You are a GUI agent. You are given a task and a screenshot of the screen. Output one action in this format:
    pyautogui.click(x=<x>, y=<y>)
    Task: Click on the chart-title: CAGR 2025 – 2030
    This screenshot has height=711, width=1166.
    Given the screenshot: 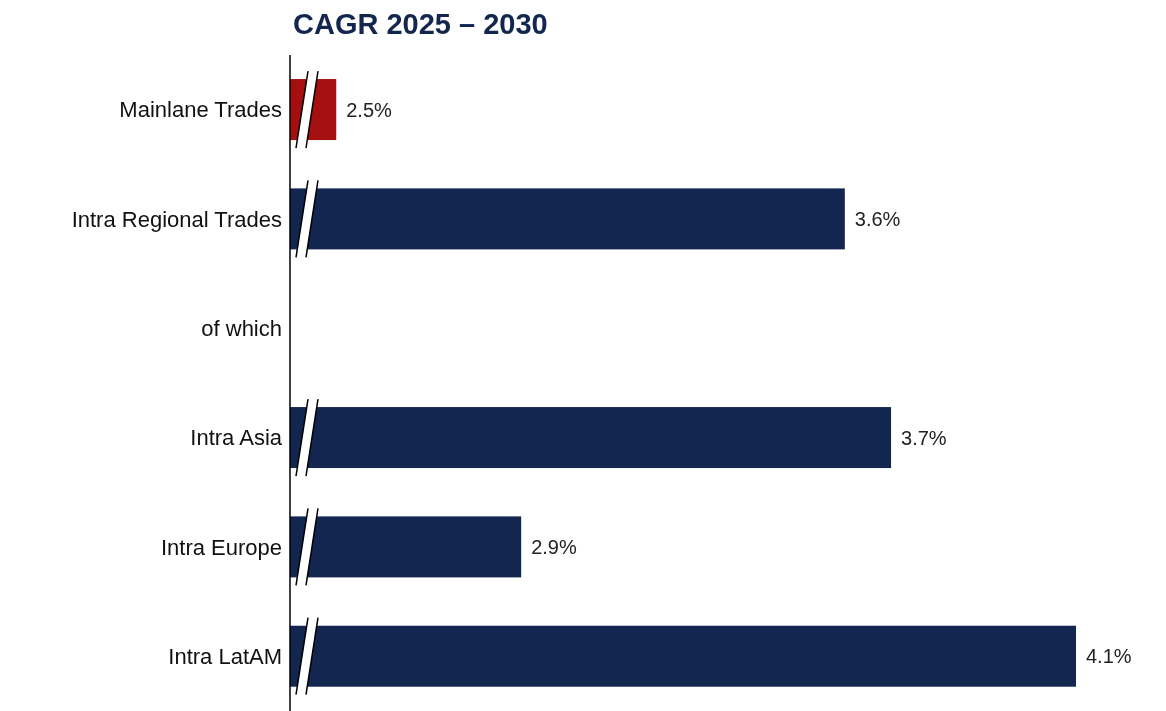 What is the action you would take?
    pyautogui.click(x=421, y=25)
    